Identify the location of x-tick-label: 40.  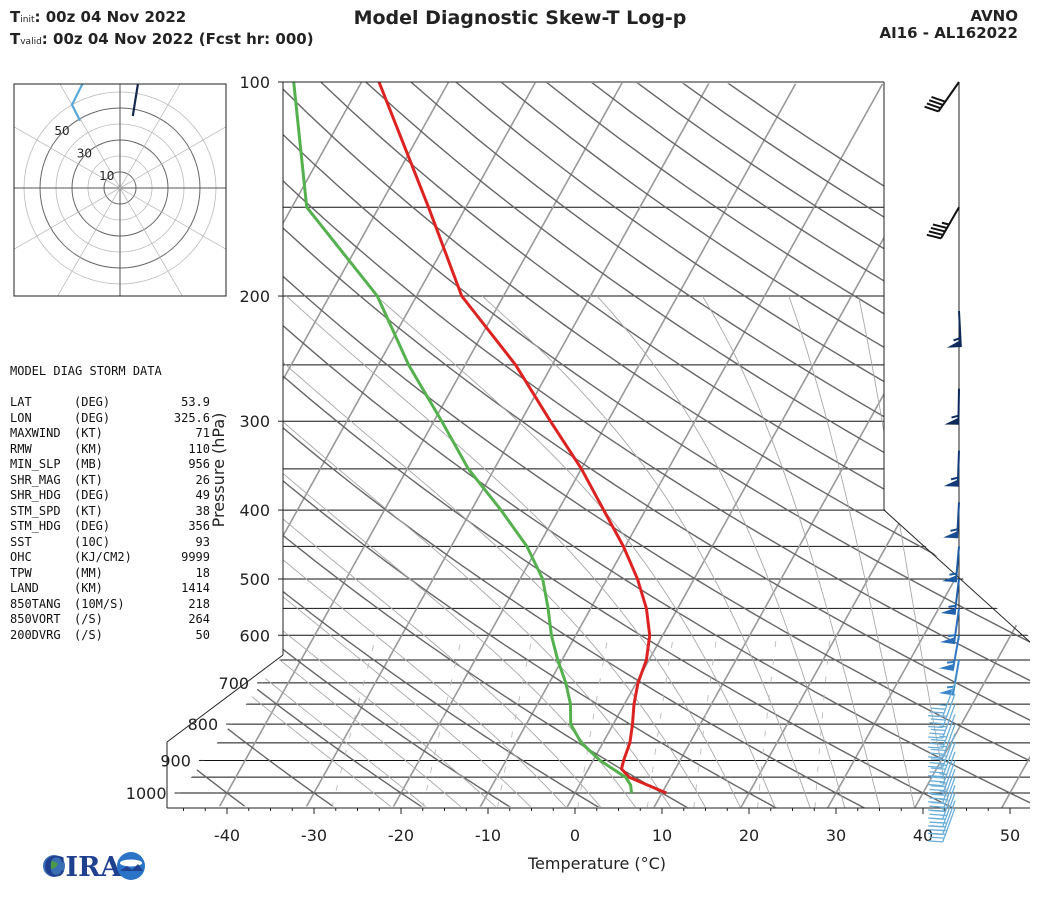
(923, 835).